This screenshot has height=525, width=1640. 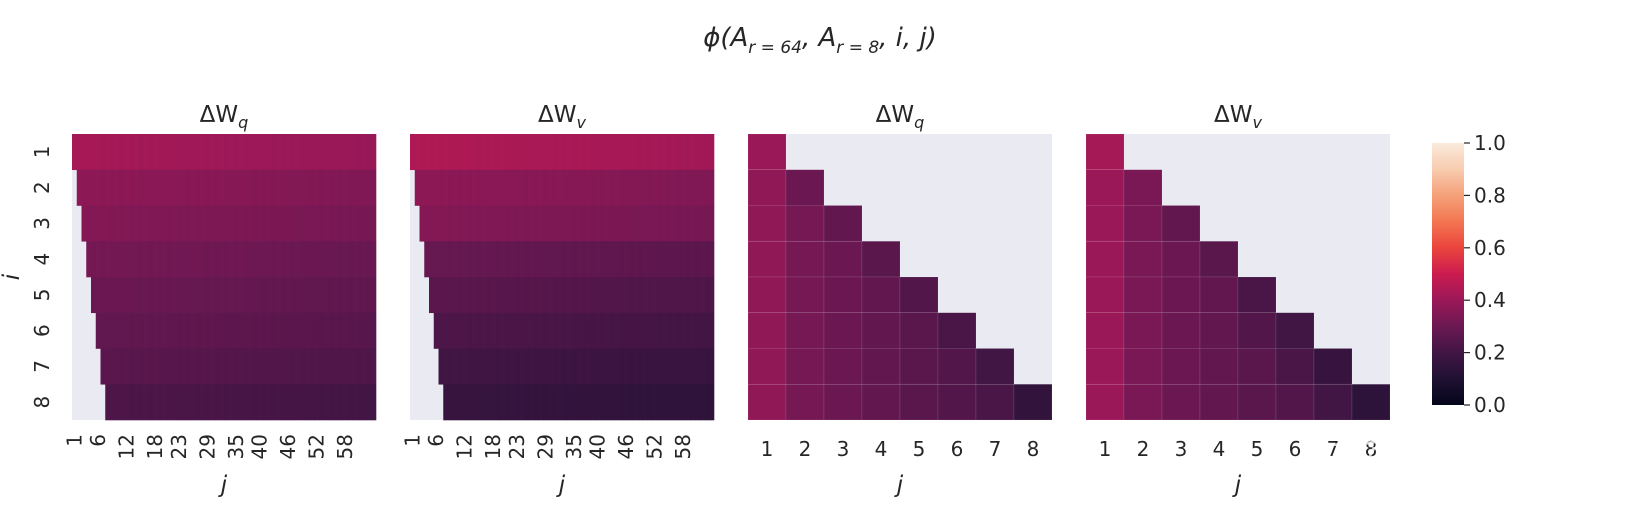 I want to click on x-tick-labels: 1 6 12 18 23 29 35 40 46 52 58, so click(x=209, y=446).